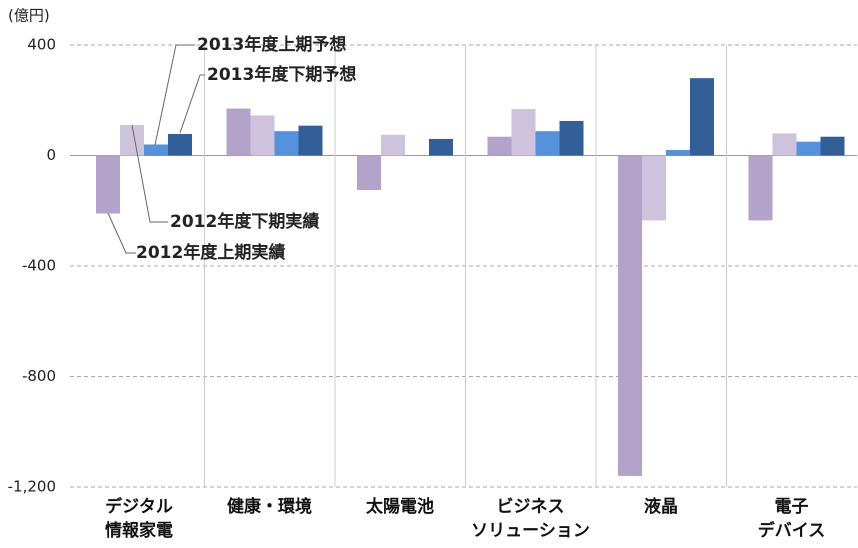  Describe the element at coordinates (29, 16) in the screenshot. I see `y-unit: (億円)` at that location.